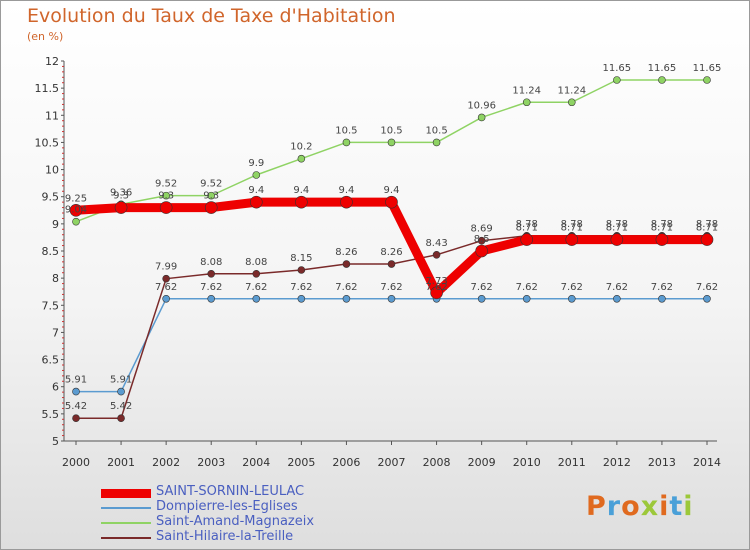 The image size is (750, 550). I want to click on chart-title: Evolution du Taux de Taxe d'Habitation, so click(211, 16).